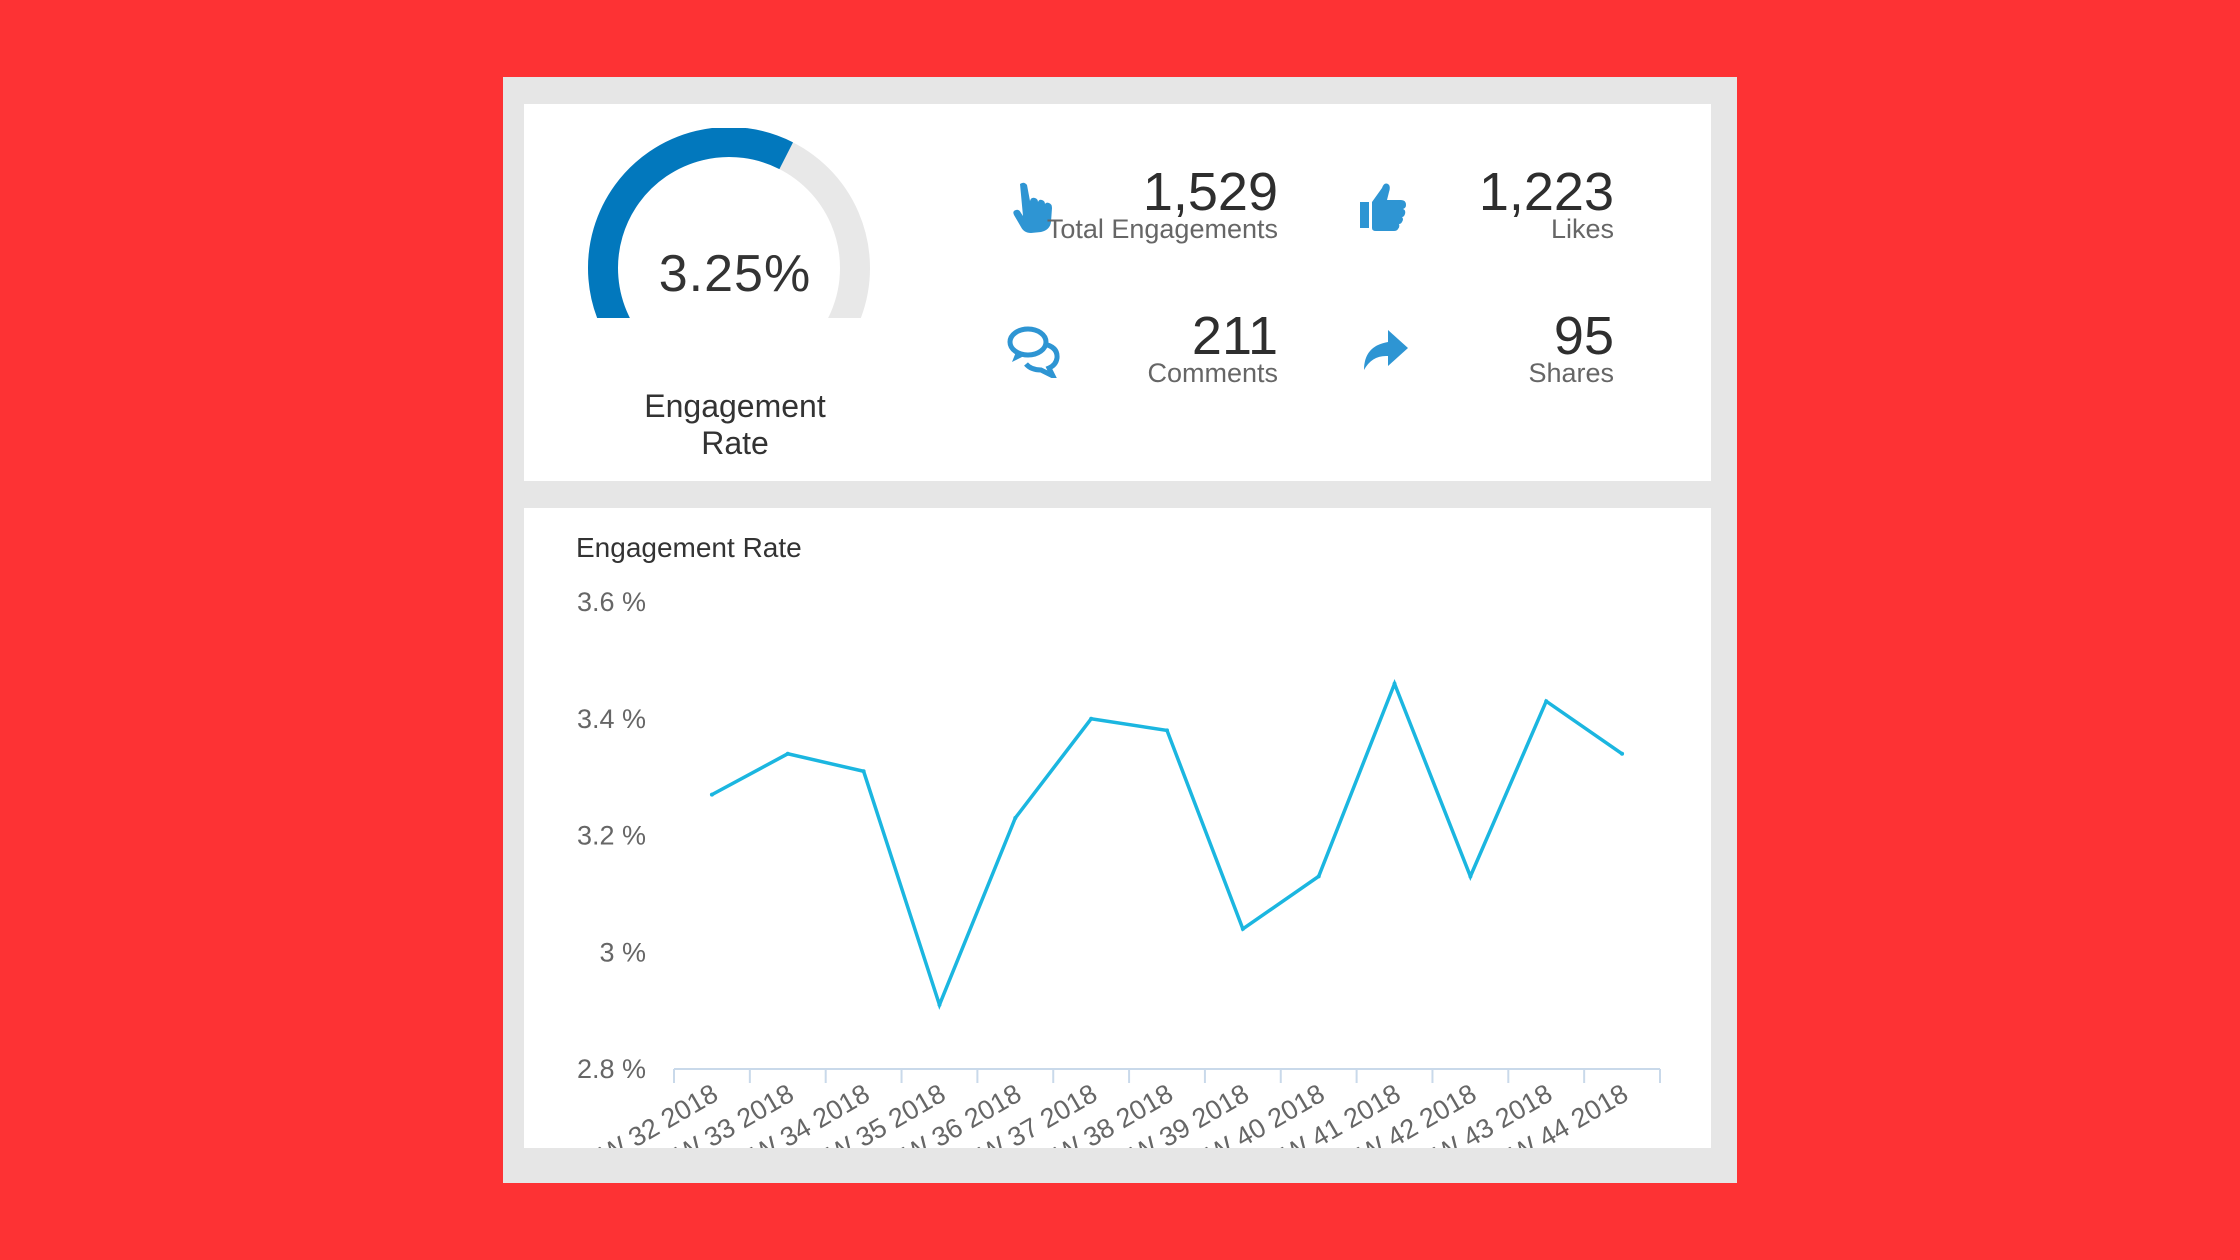 The image size is (2240, 1260). I want to click on kpi-likes: 1,223 Likes, so click(1485, 210).